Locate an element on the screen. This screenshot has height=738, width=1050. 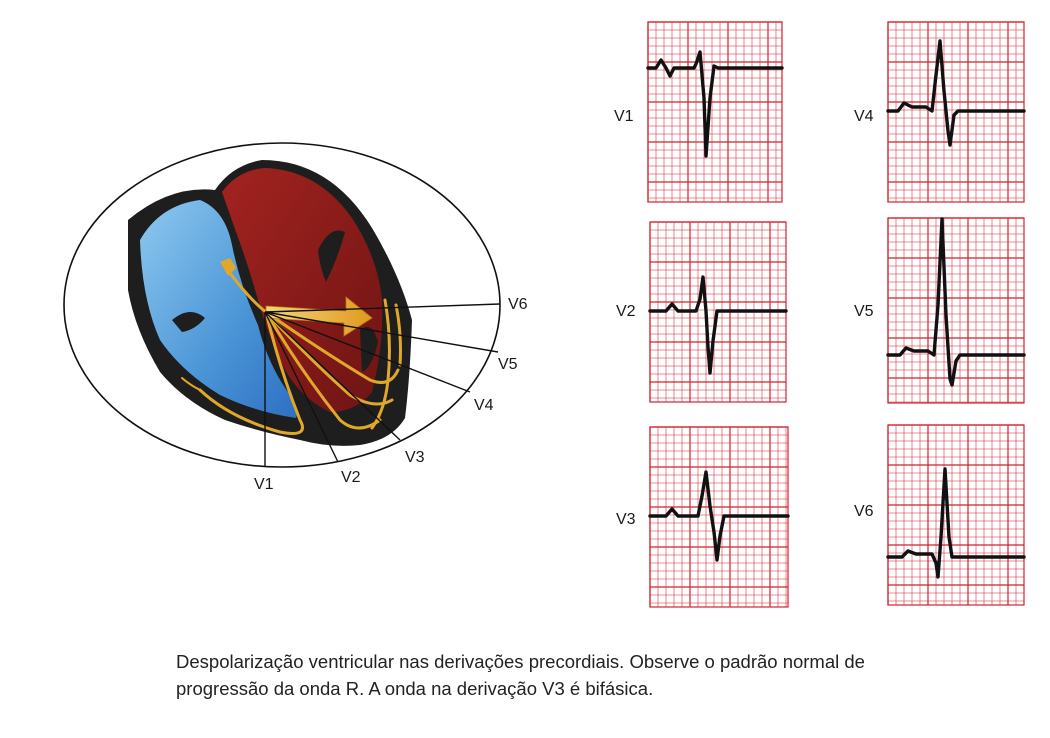
left-ventricle is located at coordinates (302, 290).